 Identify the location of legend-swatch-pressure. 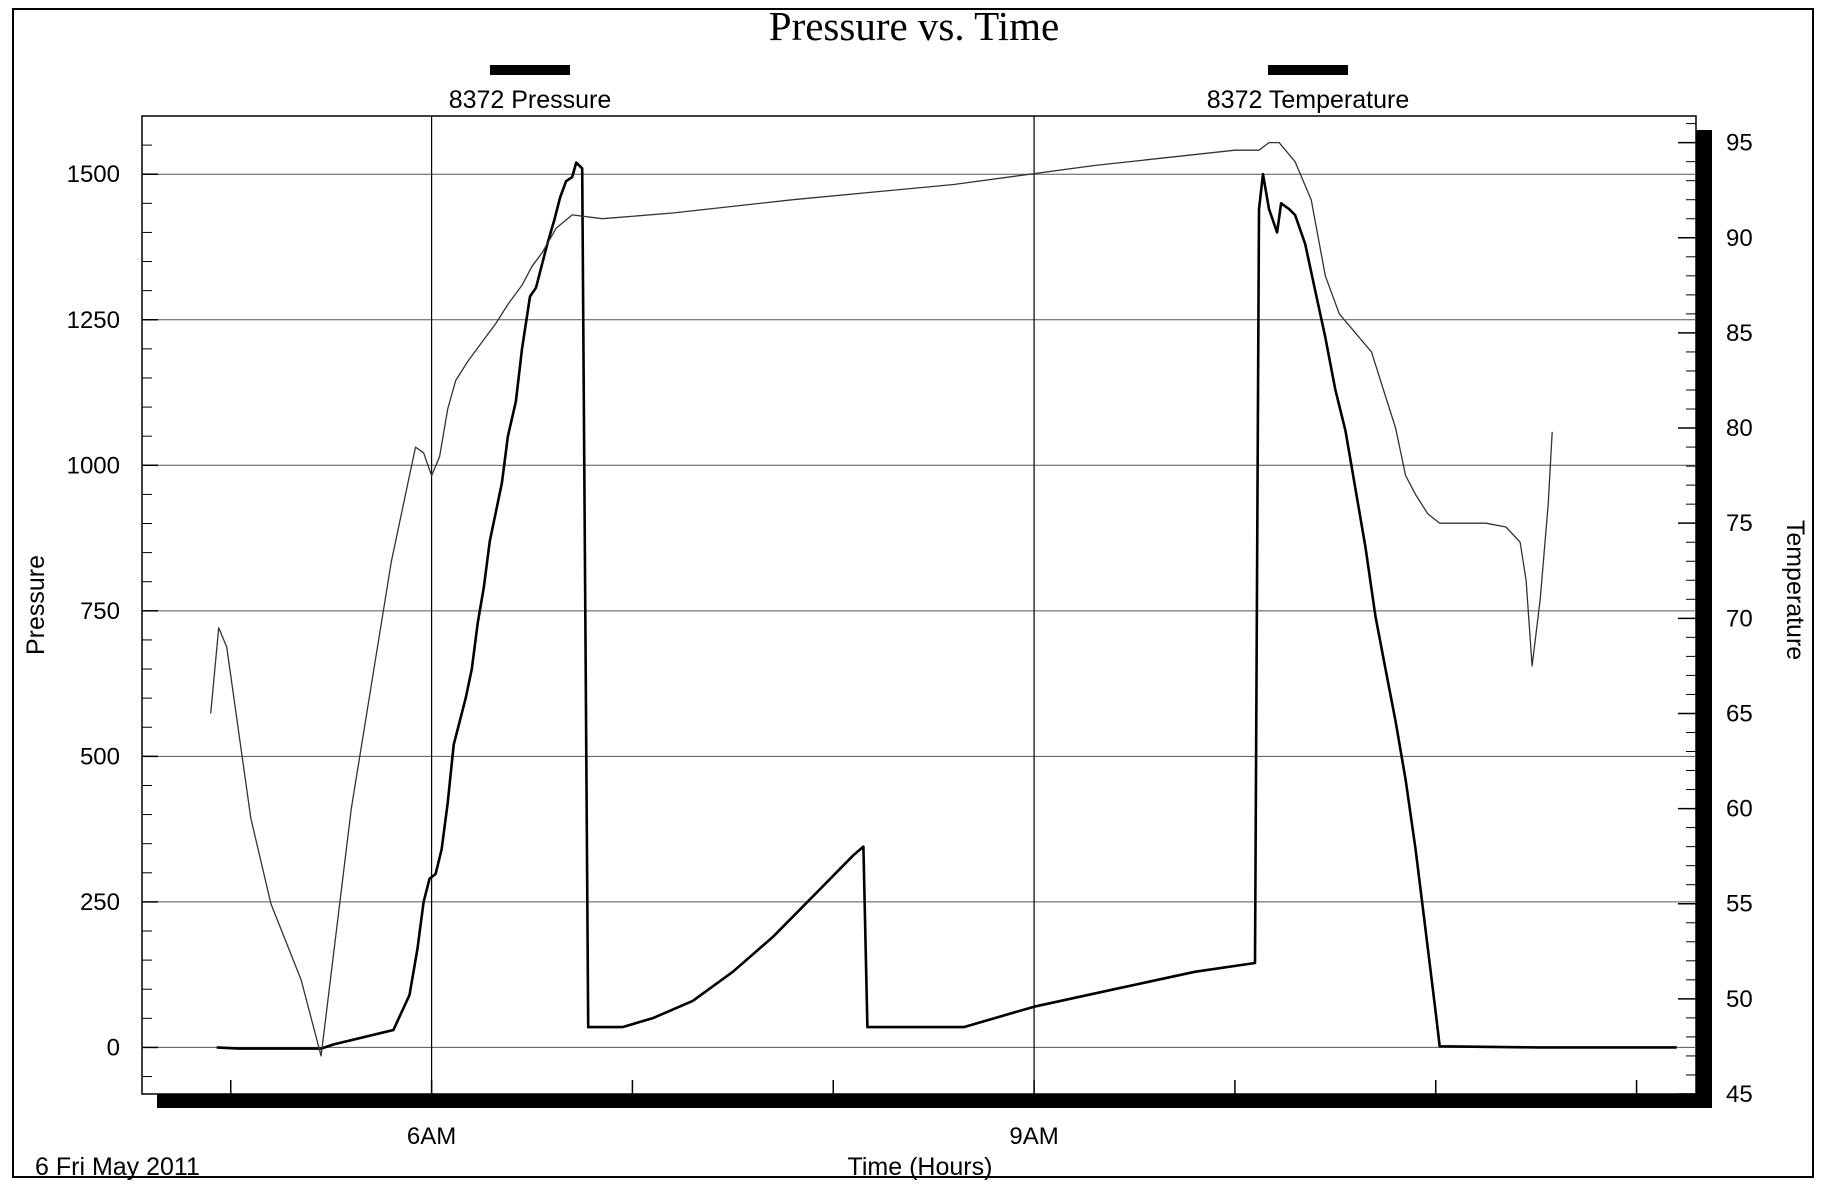
(530, 70).